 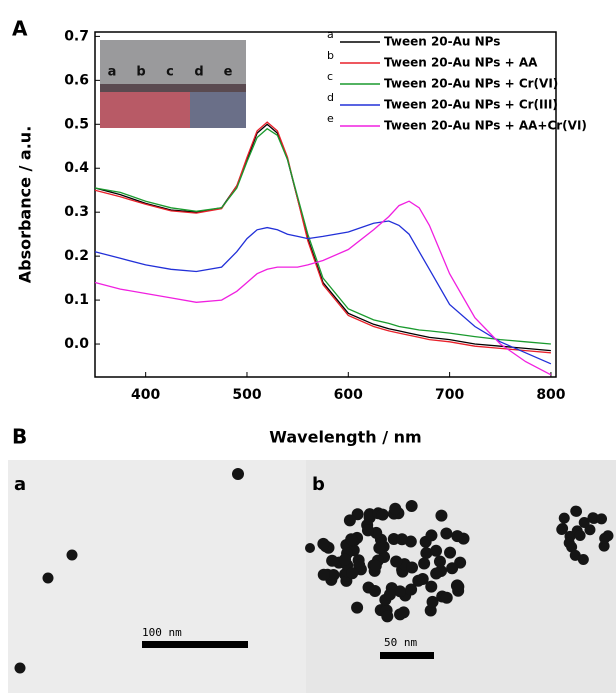 I want to click on legend-key: e, so click(x=330, y=118).